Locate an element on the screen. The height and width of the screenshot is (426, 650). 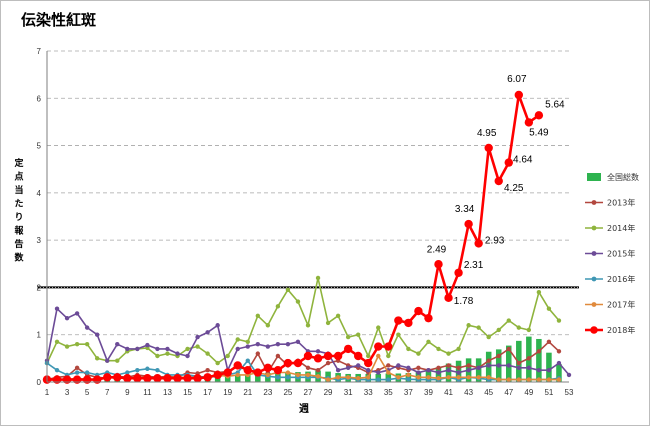
x-tick-label: 19 is located at coordinates (227, 392).